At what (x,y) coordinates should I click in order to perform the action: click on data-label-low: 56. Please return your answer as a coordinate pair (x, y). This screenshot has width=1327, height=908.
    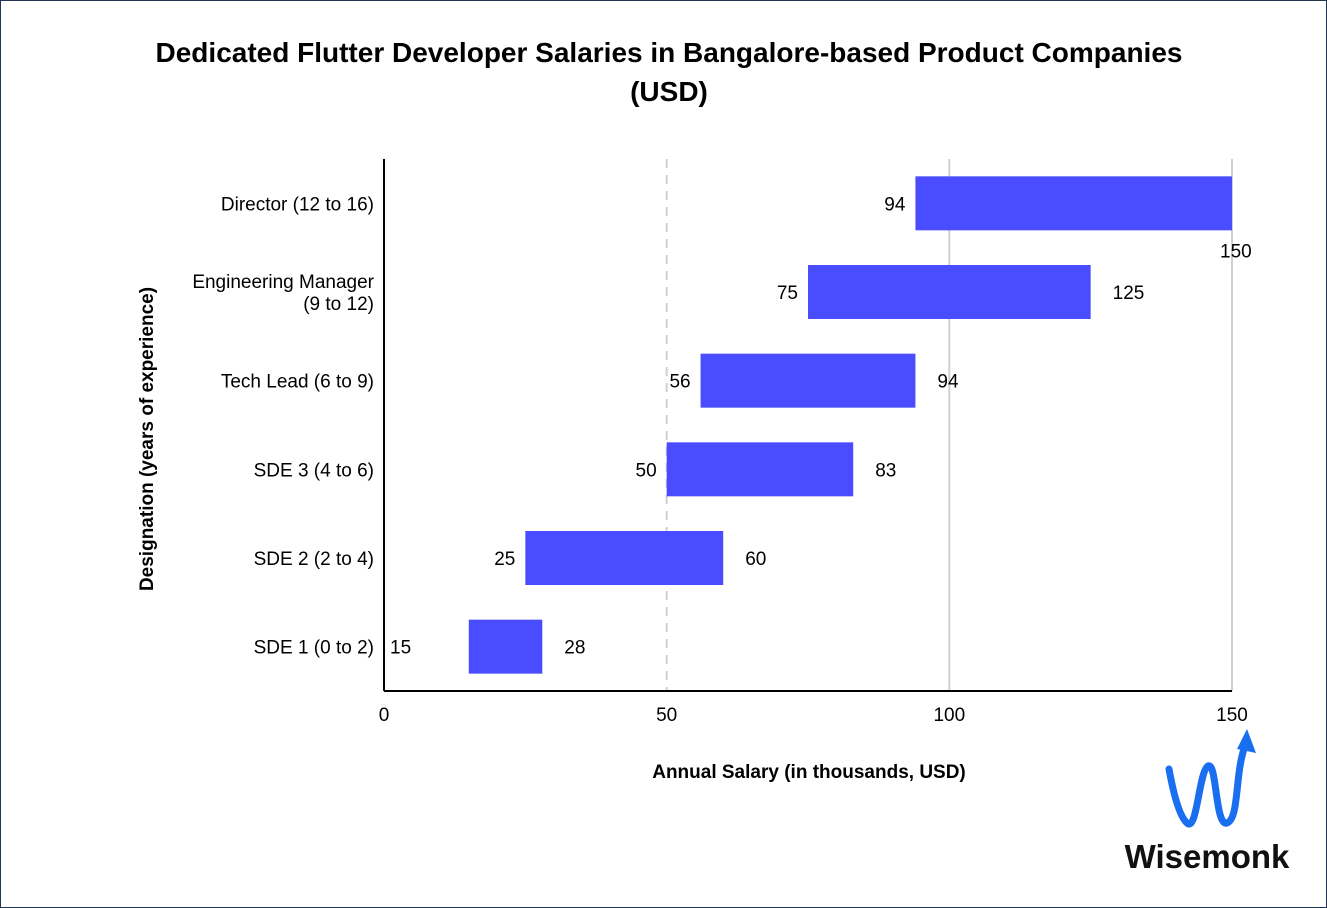
    Looking at the image, I should click on (679, 382).